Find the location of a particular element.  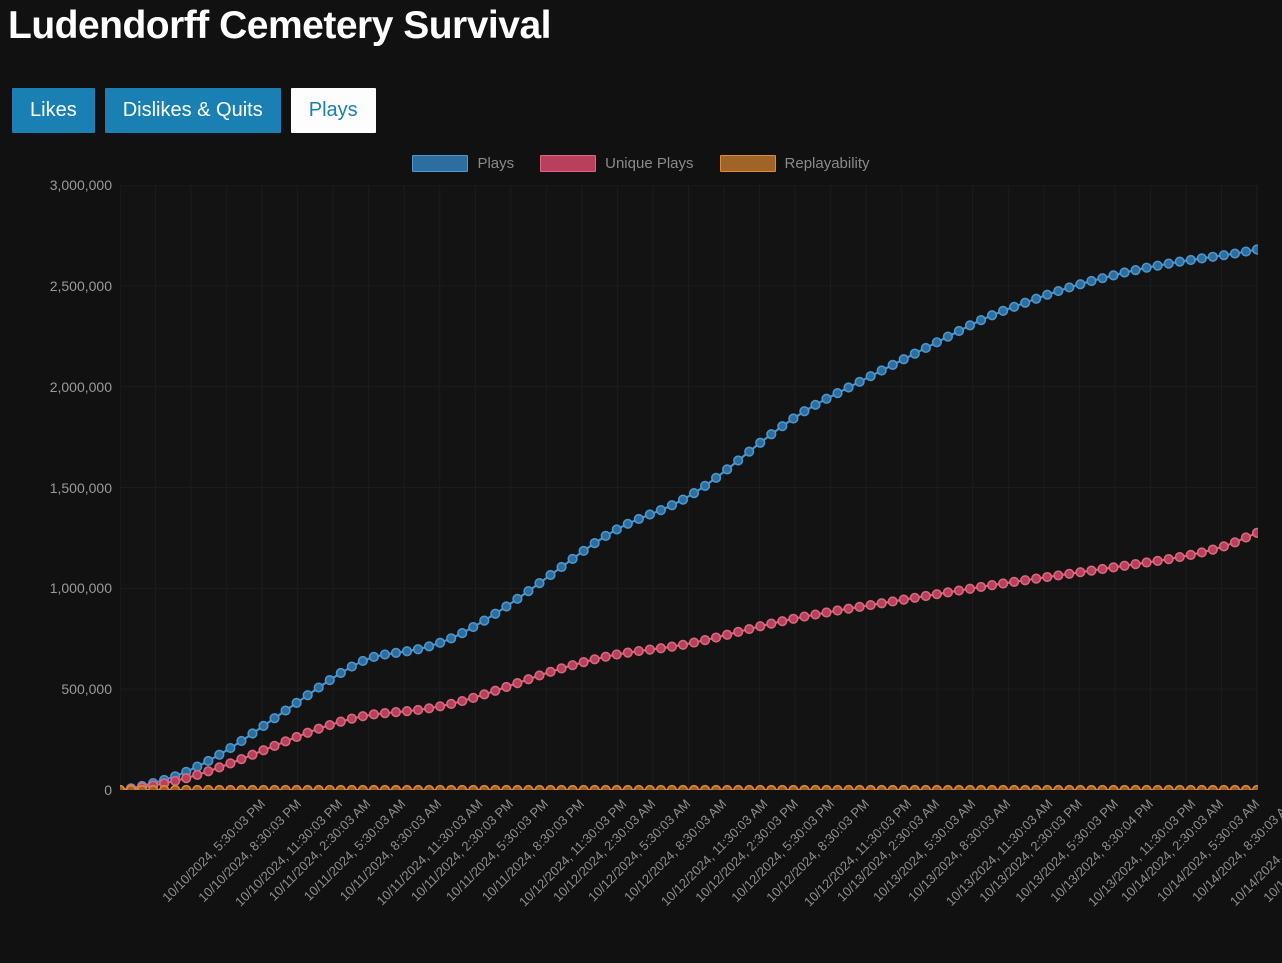

legend-swatch-plays is located at coordinates (440, 163).